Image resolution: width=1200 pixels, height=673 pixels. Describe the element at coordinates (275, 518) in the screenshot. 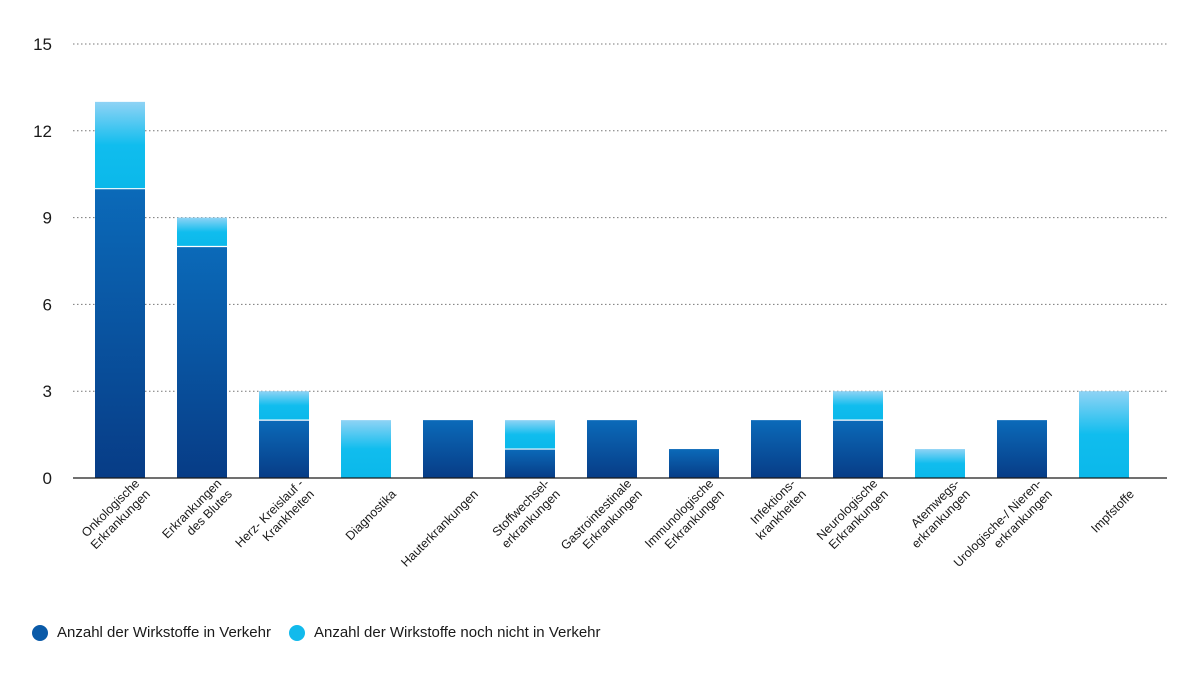

I see `x-tick-label: Herz- Kreislauf -Krankheiten` at that location.